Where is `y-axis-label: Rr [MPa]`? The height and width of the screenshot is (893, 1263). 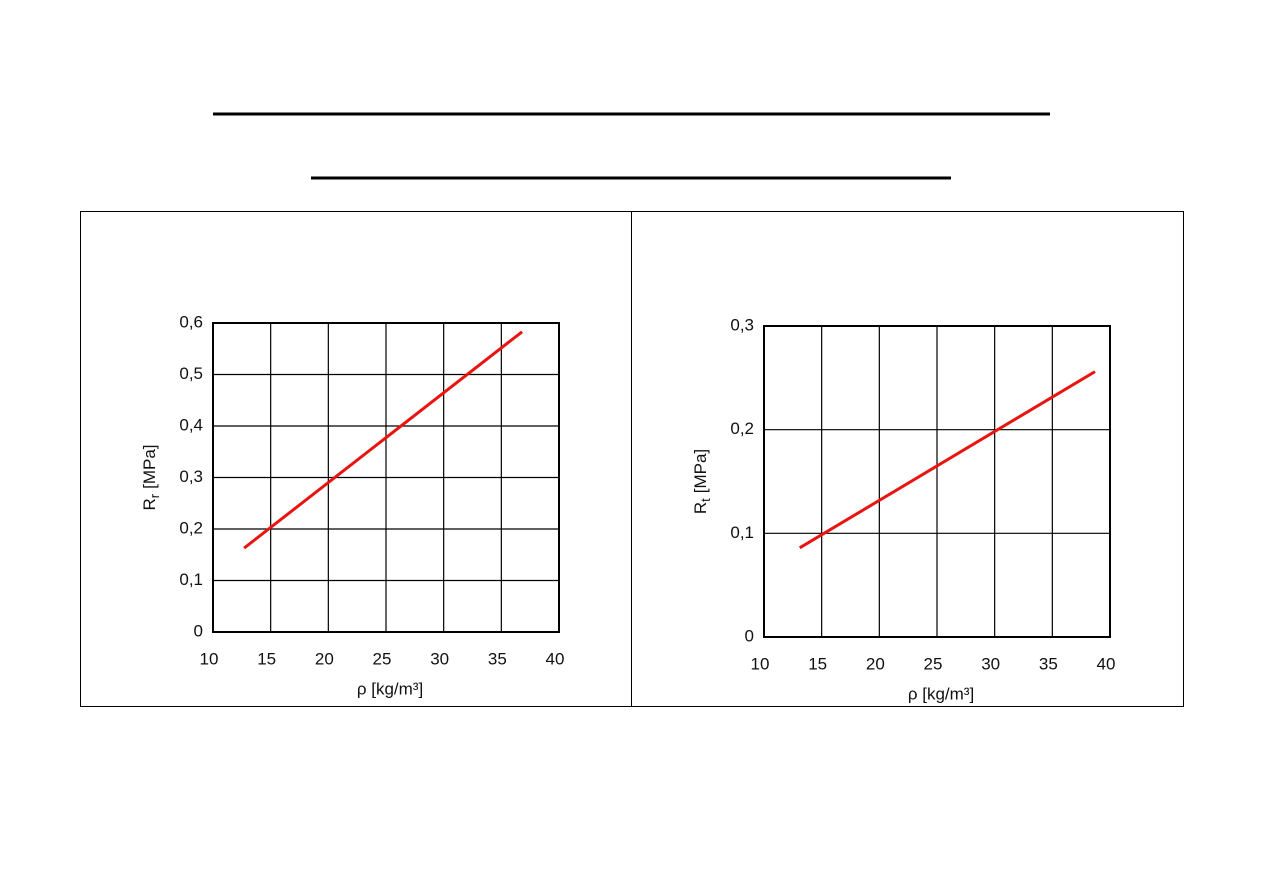
y-axis-label: Rr [MPa] is located at coordinates (151, 477).